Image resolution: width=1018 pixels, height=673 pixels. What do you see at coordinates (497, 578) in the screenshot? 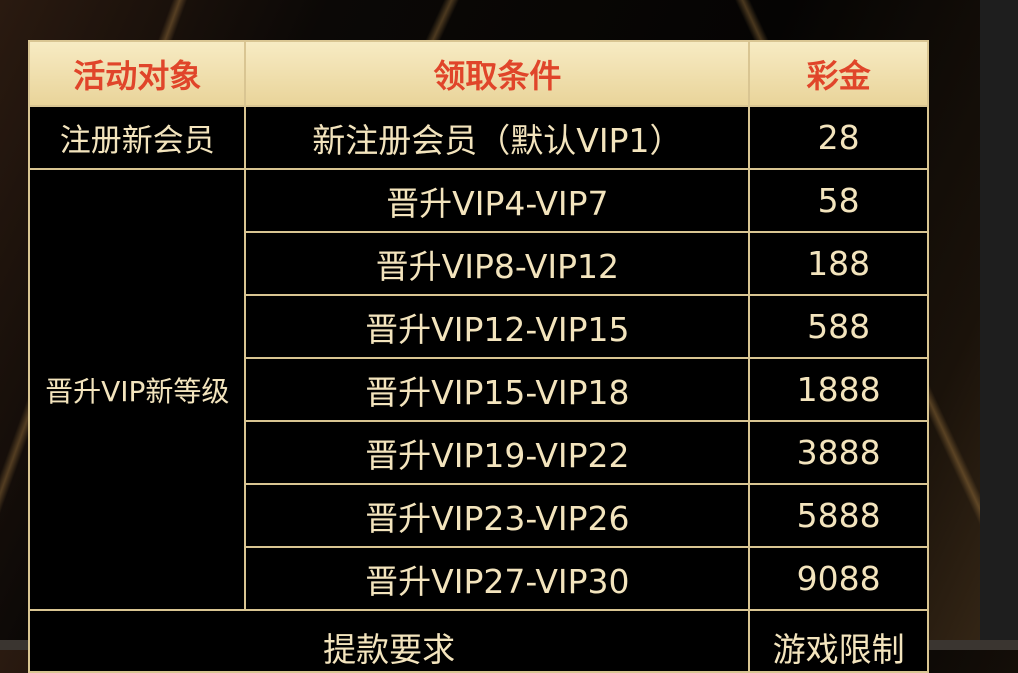
I see `condition-cell: 晋升VIP27-VIP30` at bounding box center [497, 578].